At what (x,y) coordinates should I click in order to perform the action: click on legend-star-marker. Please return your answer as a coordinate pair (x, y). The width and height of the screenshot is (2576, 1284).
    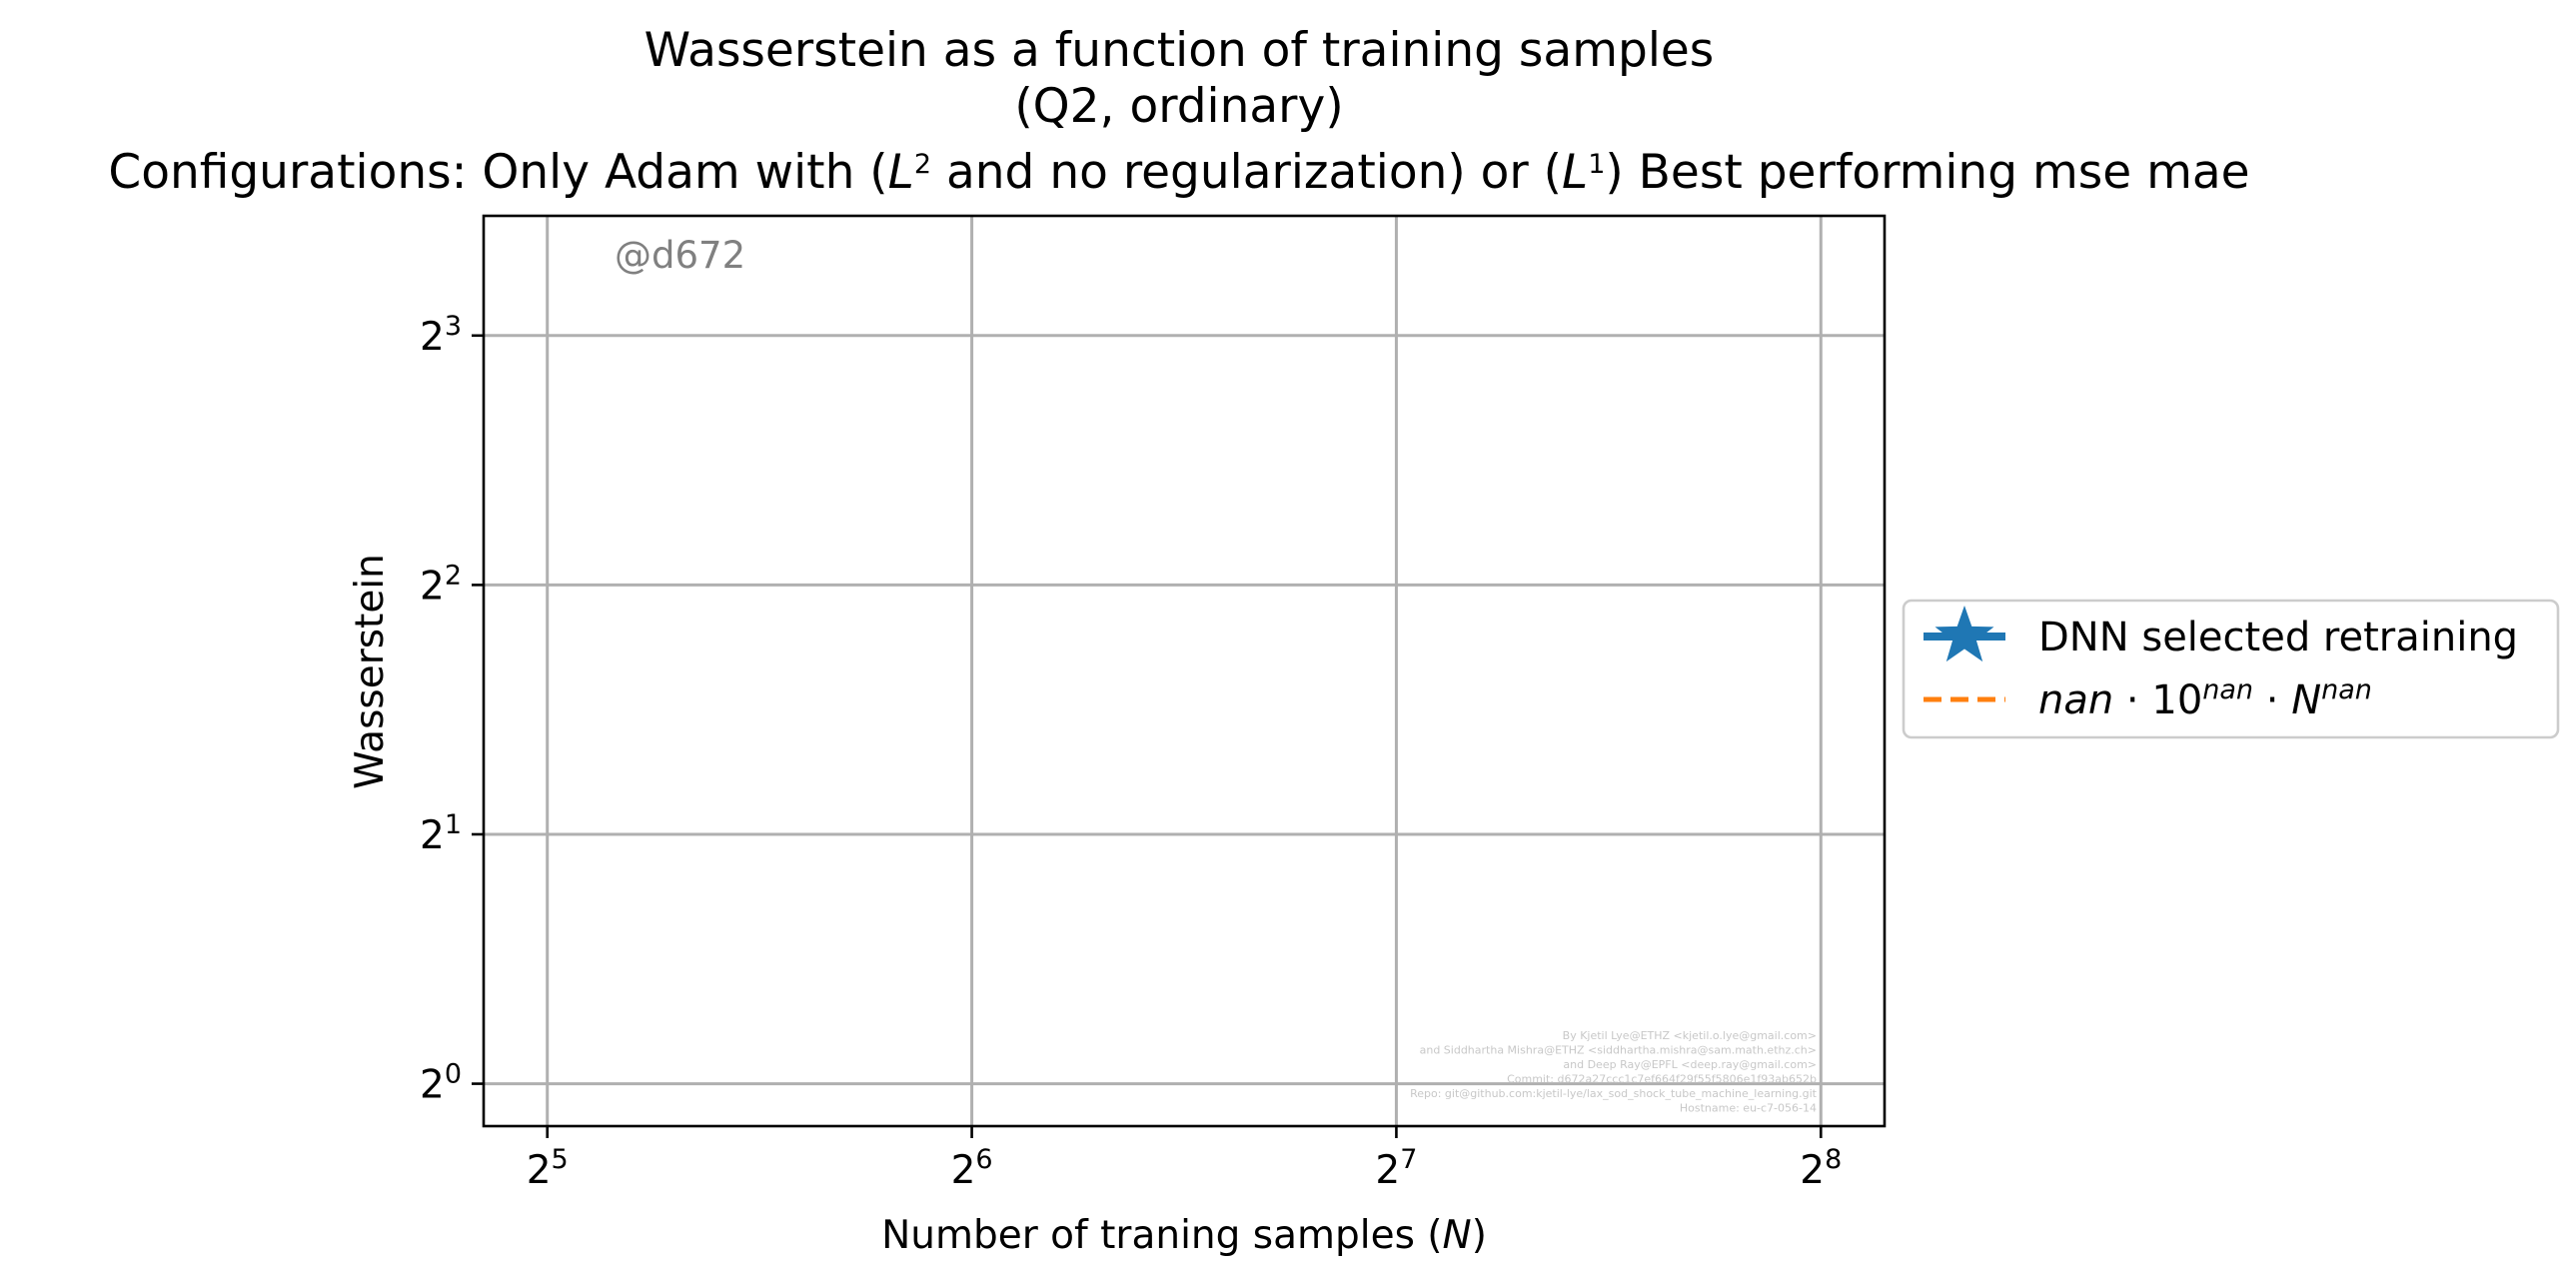
    Looking at the image, I should click on (1964, 634).